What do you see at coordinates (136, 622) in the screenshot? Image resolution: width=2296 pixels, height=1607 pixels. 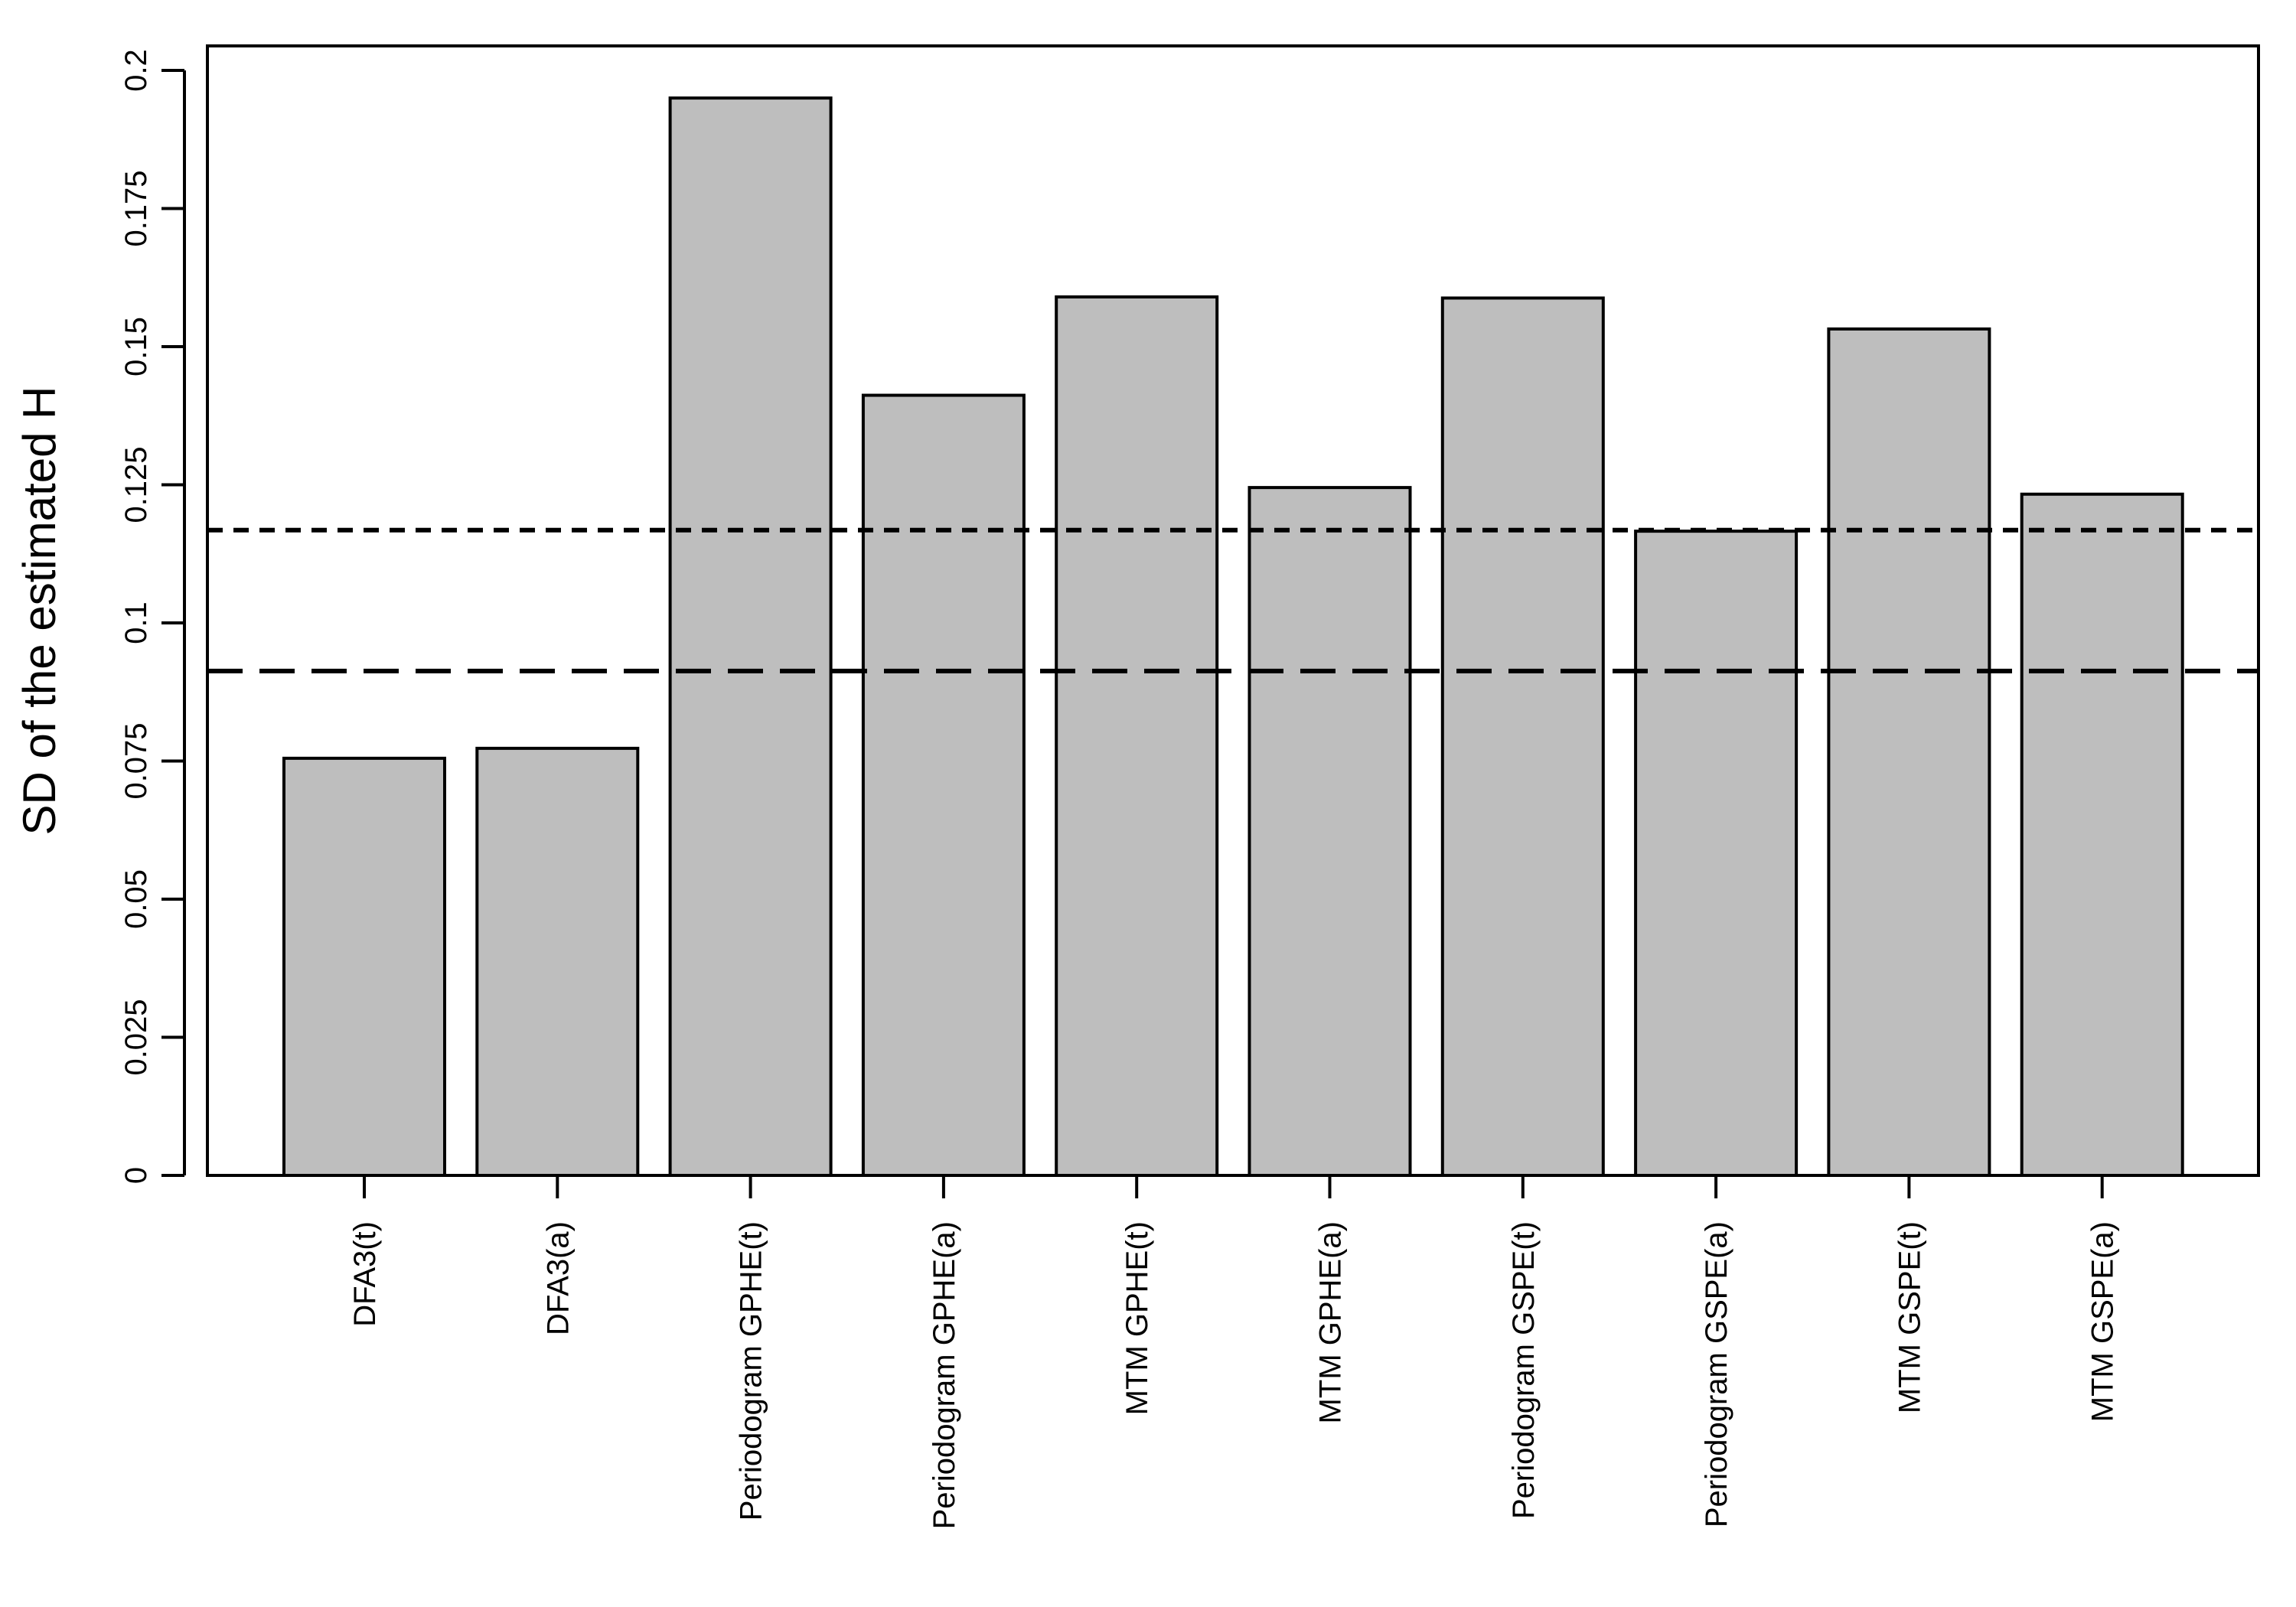 I see `y-tick-label: 0.1` at bounding box center [136, 622].